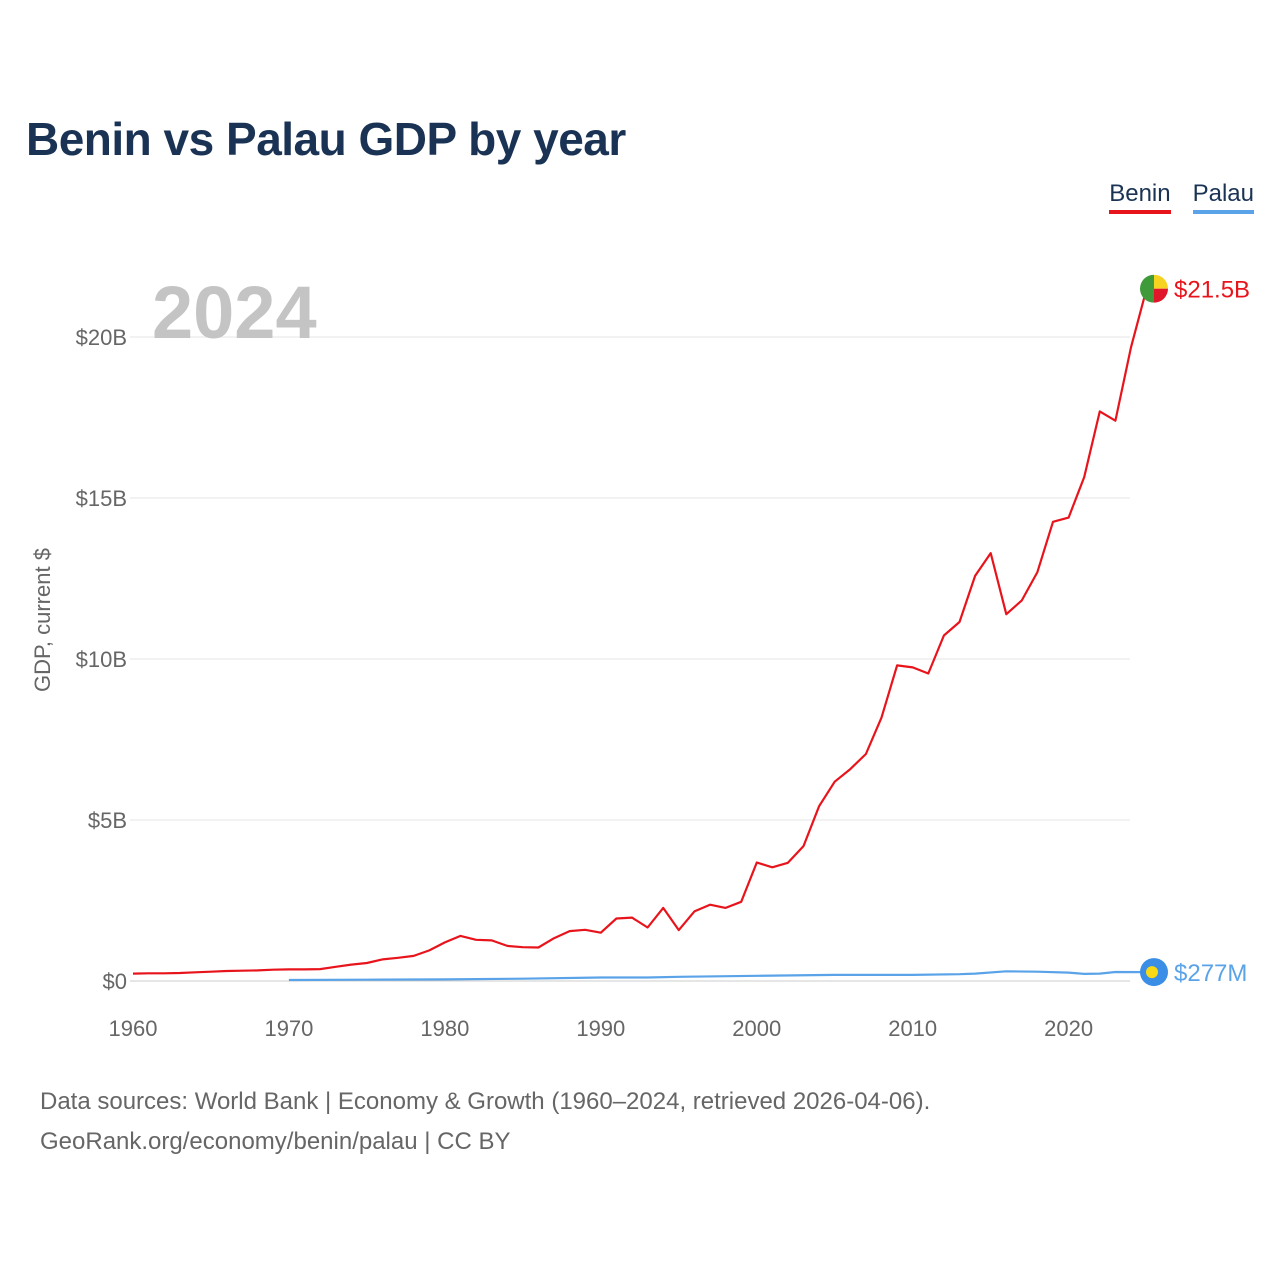 Image resolution: width=1280 pixels, height=1280 pixels. I want to click on end-value-label-benin: $21.5B, so click(1212, 290).